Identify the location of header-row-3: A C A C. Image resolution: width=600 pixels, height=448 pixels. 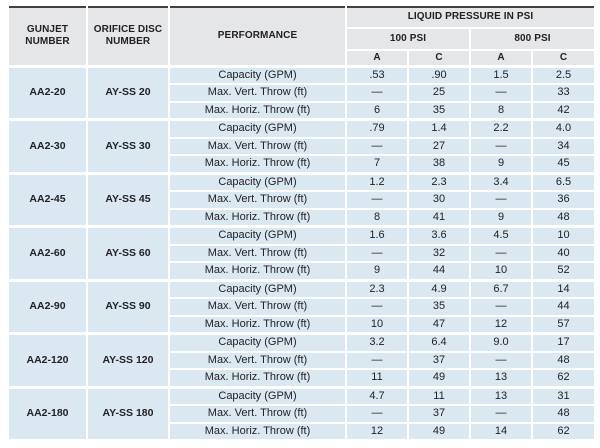
(301, 59).